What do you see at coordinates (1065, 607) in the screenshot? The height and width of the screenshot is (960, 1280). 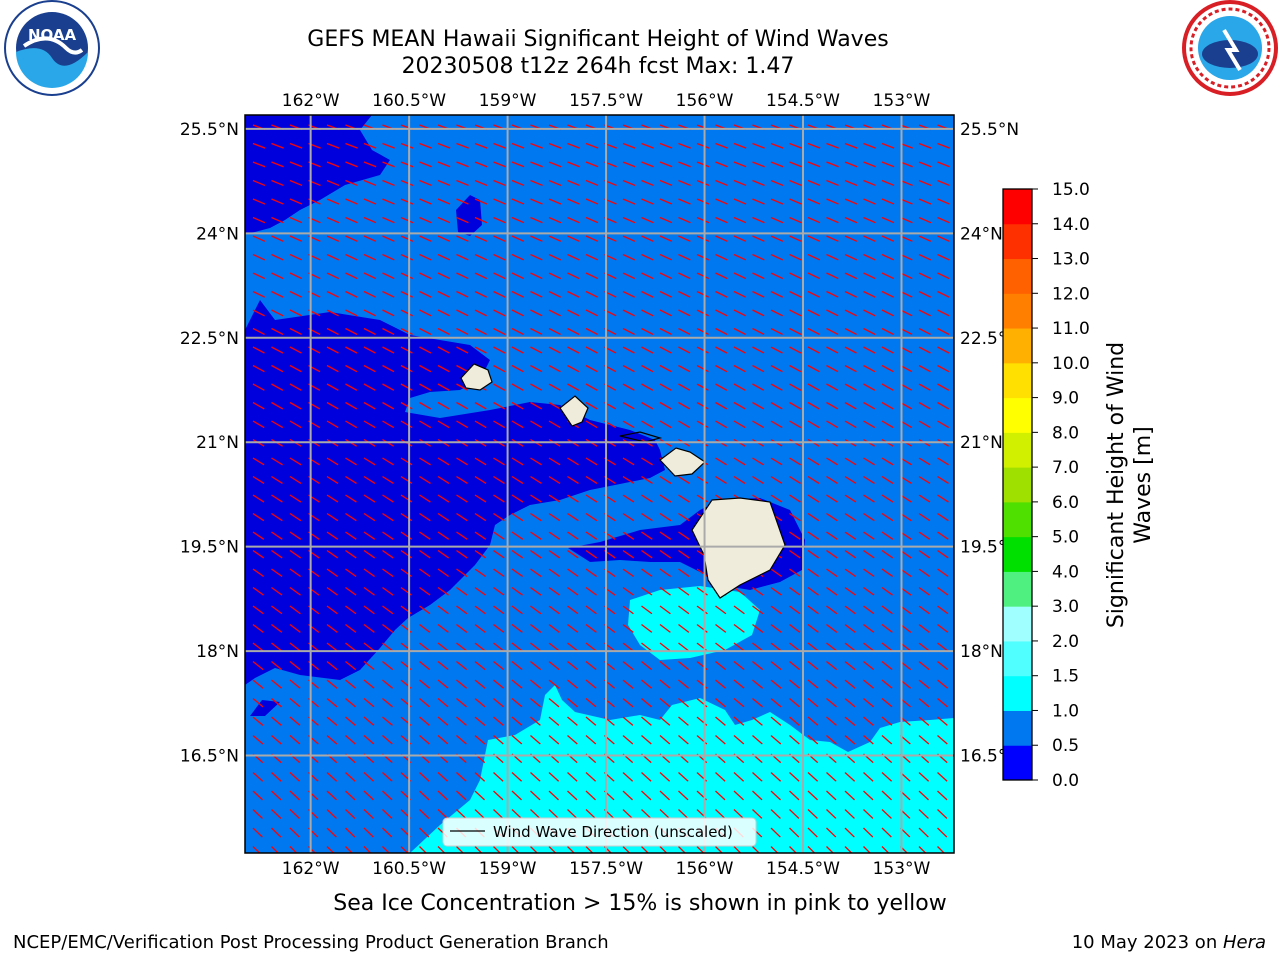 I see `colorbar-tick-label: 3.0` at bounding box center [1065, 607].